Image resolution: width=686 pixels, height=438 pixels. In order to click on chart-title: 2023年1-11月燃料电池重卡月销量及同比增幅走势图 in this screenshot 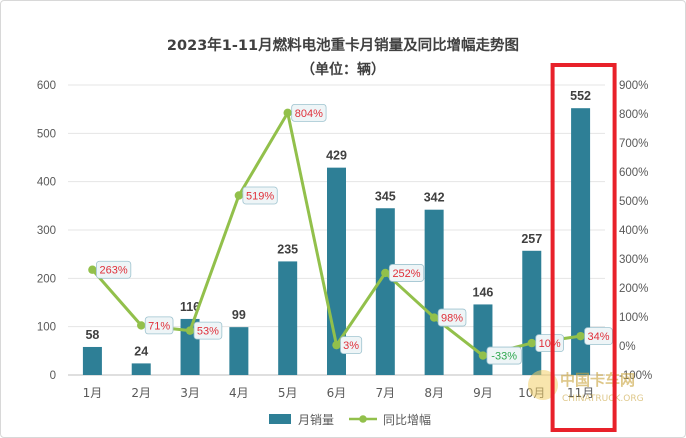, I will do `click(343, 45)`.